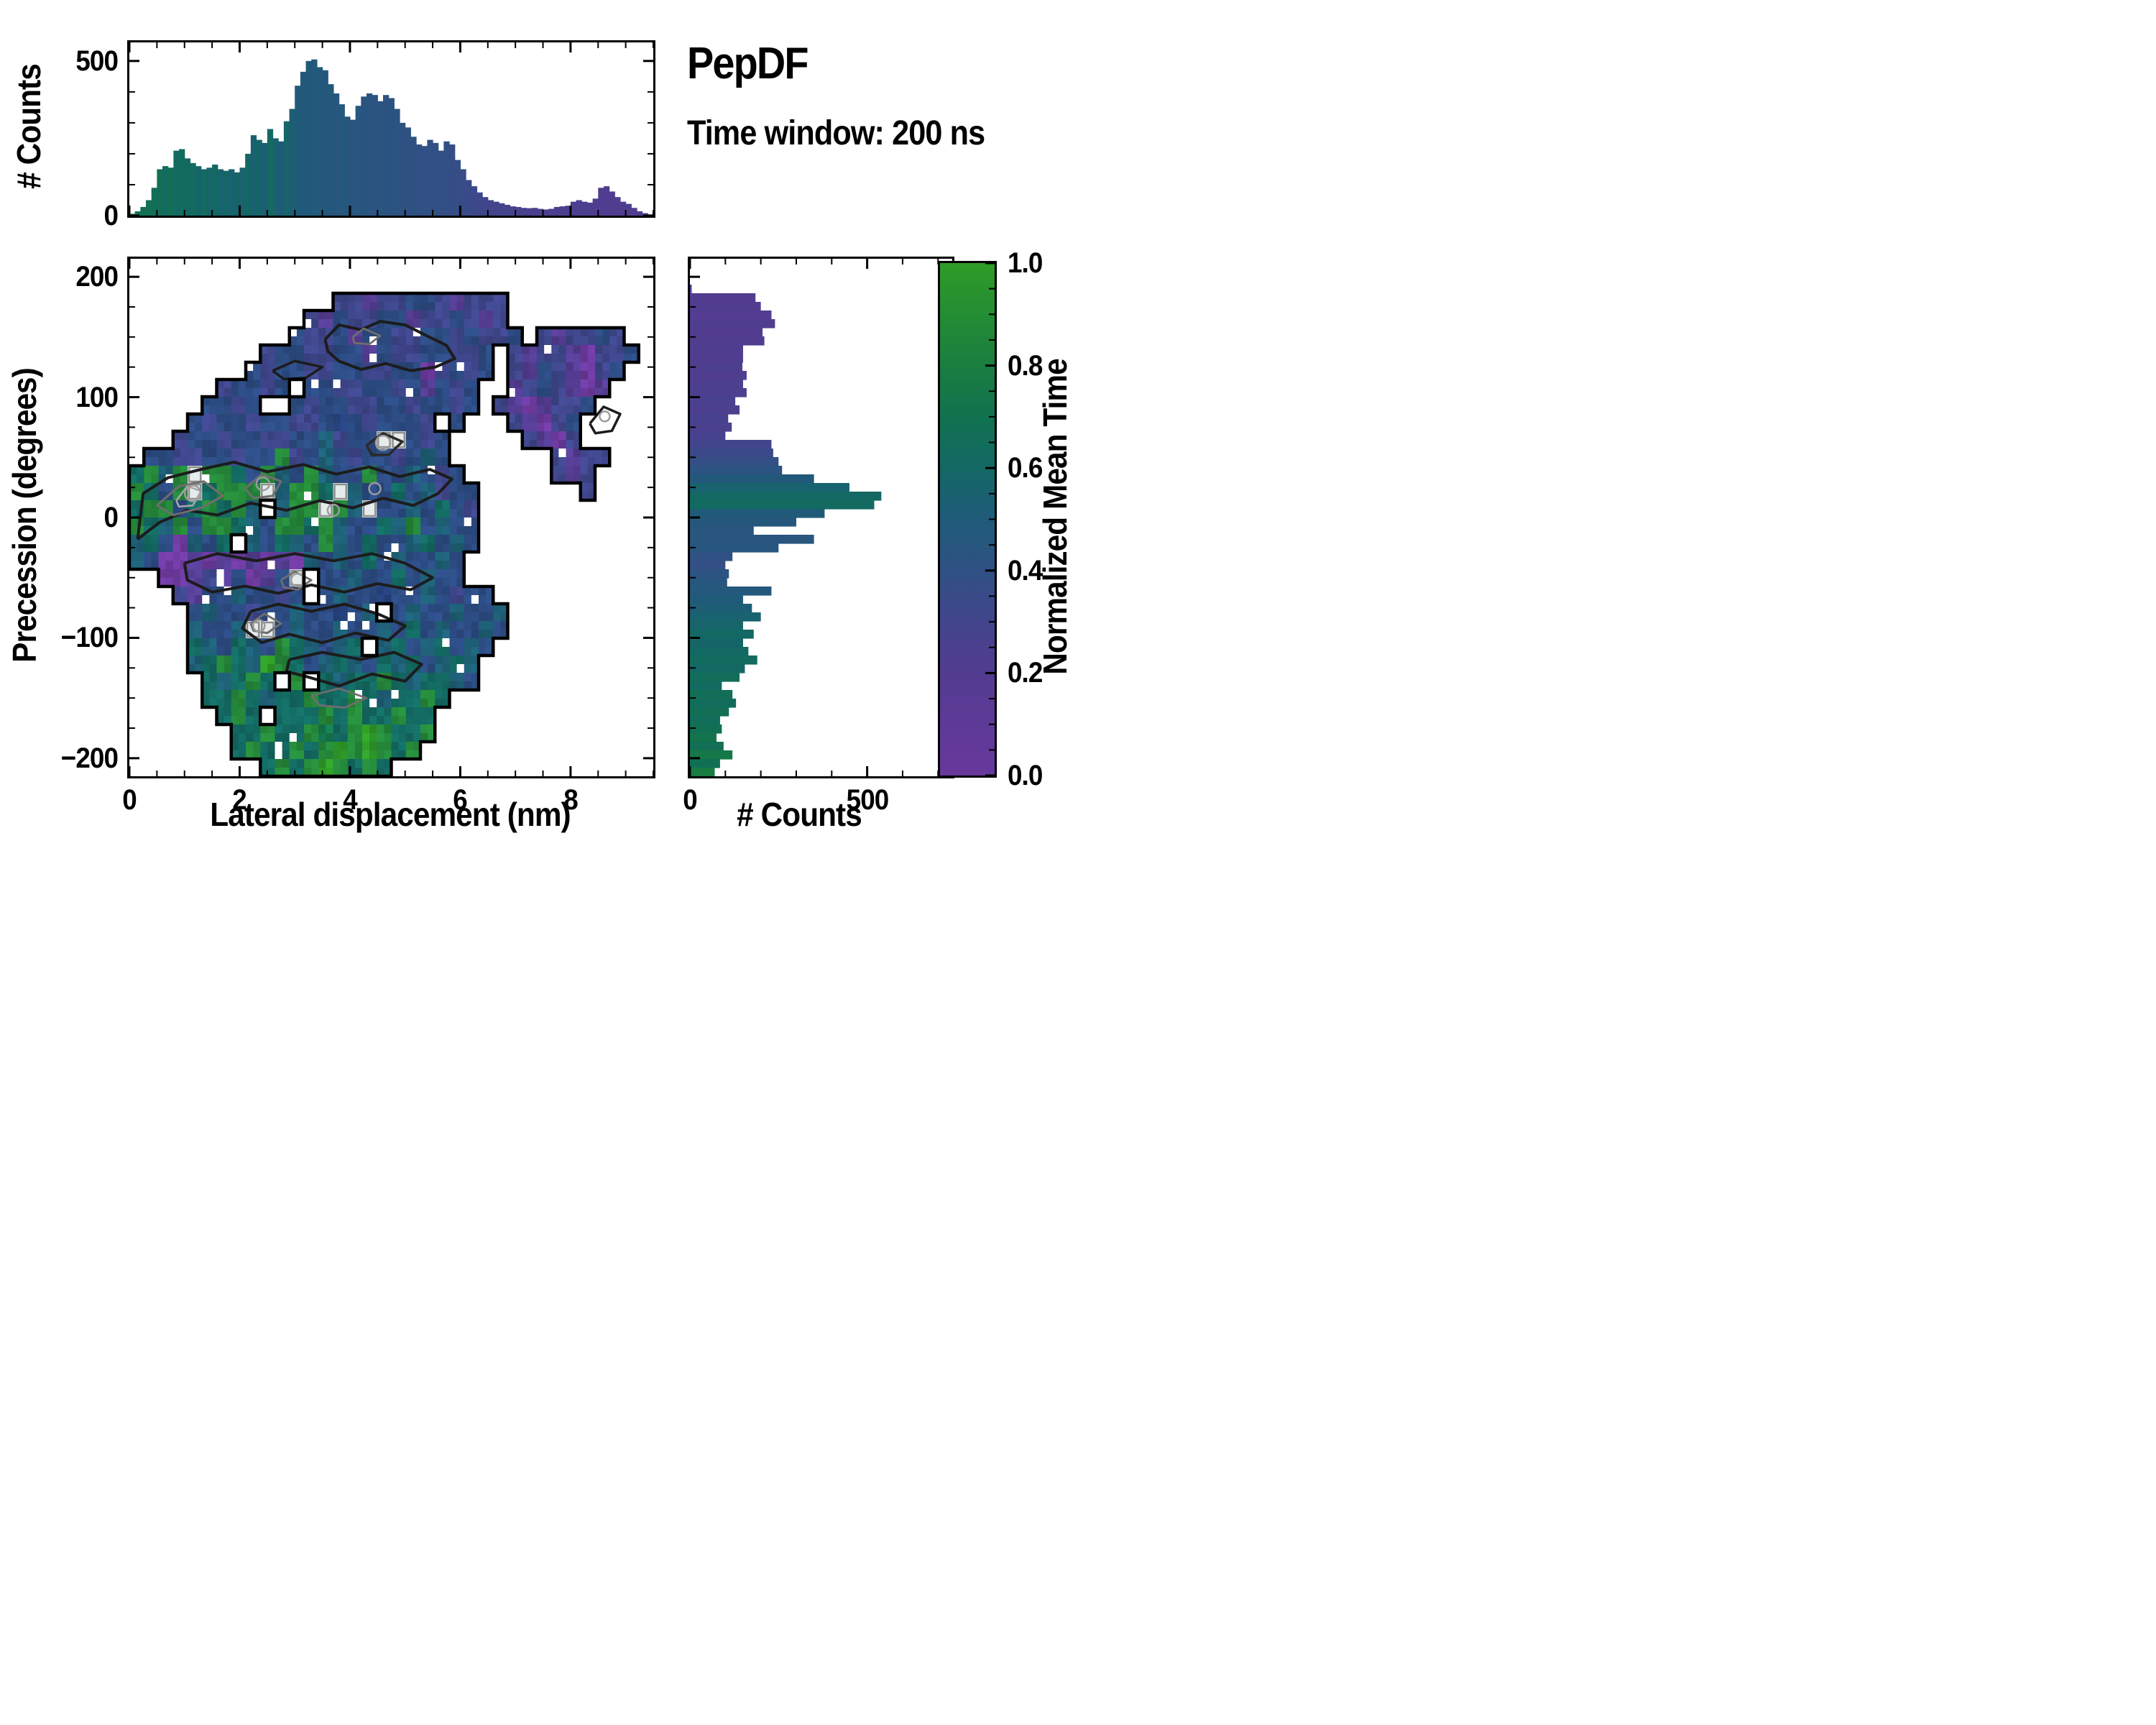  I want to click on main-ytick-label: 100, so click(97, 397).